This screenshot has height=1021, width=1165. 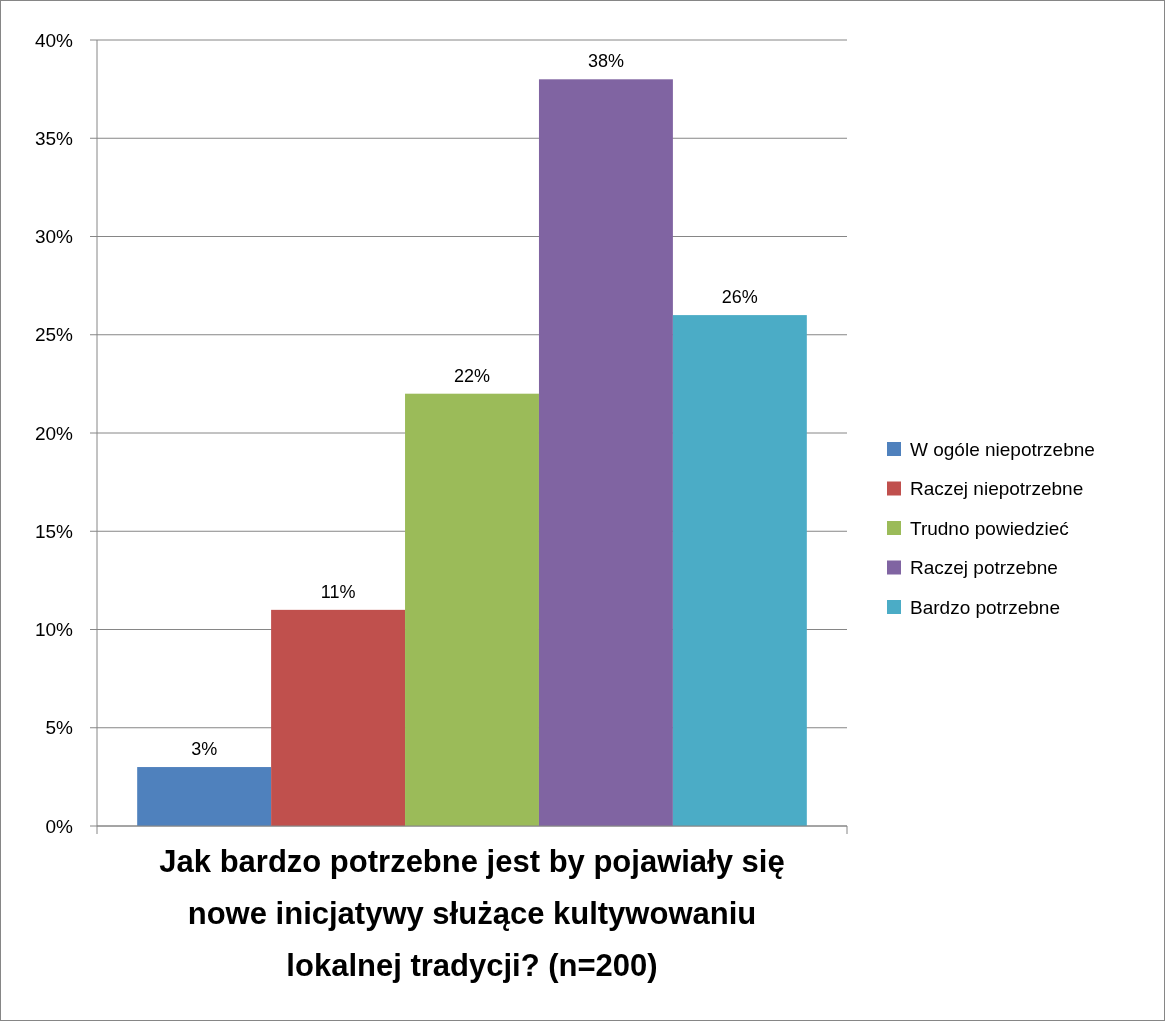 I want to click on legend-label: Raczej niepotrzebne, so click(x=997, y=489).